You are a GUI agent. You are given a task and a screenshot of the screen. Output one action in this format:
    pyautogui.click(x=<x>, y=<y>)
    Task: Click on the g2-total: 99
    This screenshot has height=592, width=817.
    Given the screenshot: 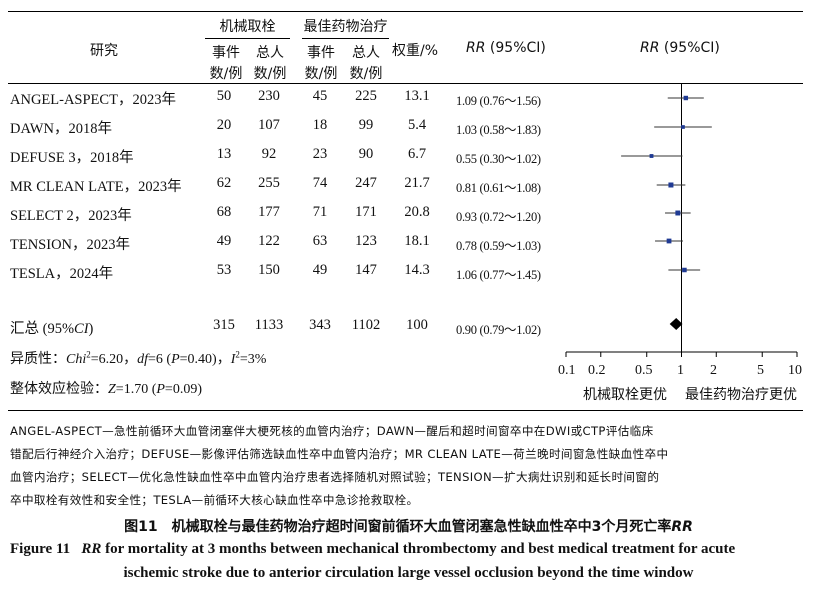 What is the action you would take?
    pyautogui.click(x=366, y=125)
    